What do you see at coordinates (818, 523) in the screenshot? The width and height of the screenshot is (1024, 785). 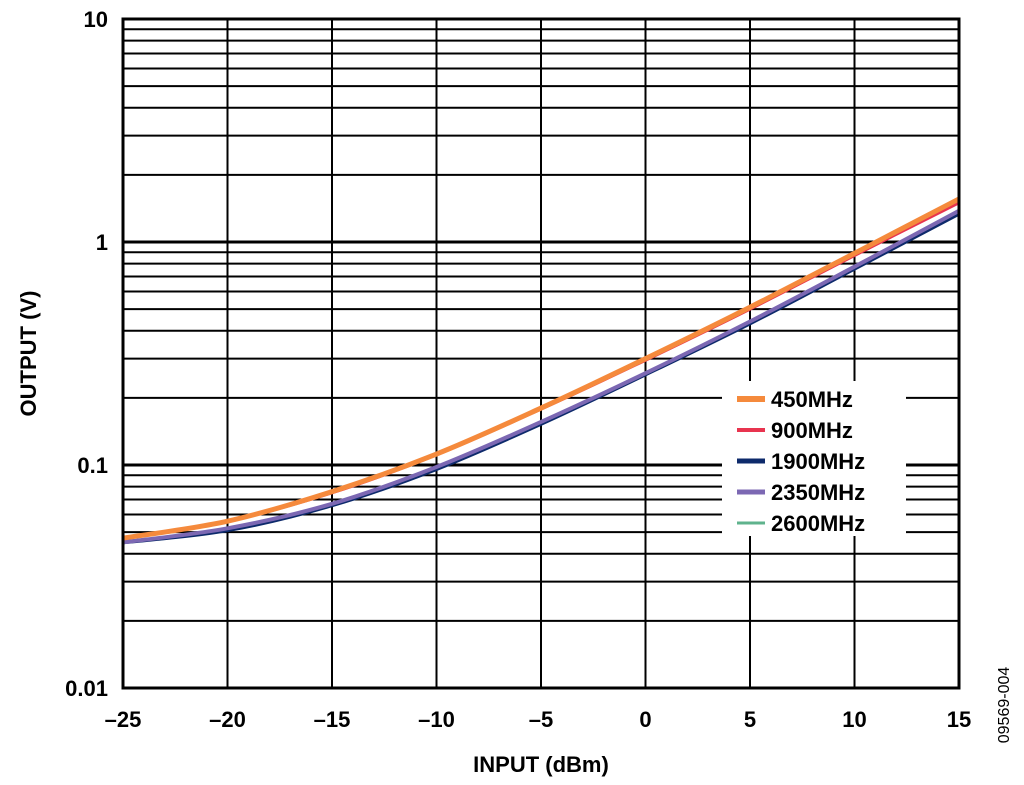 I see `legend-label: 2600MHz` at bounding box center [818, 523].